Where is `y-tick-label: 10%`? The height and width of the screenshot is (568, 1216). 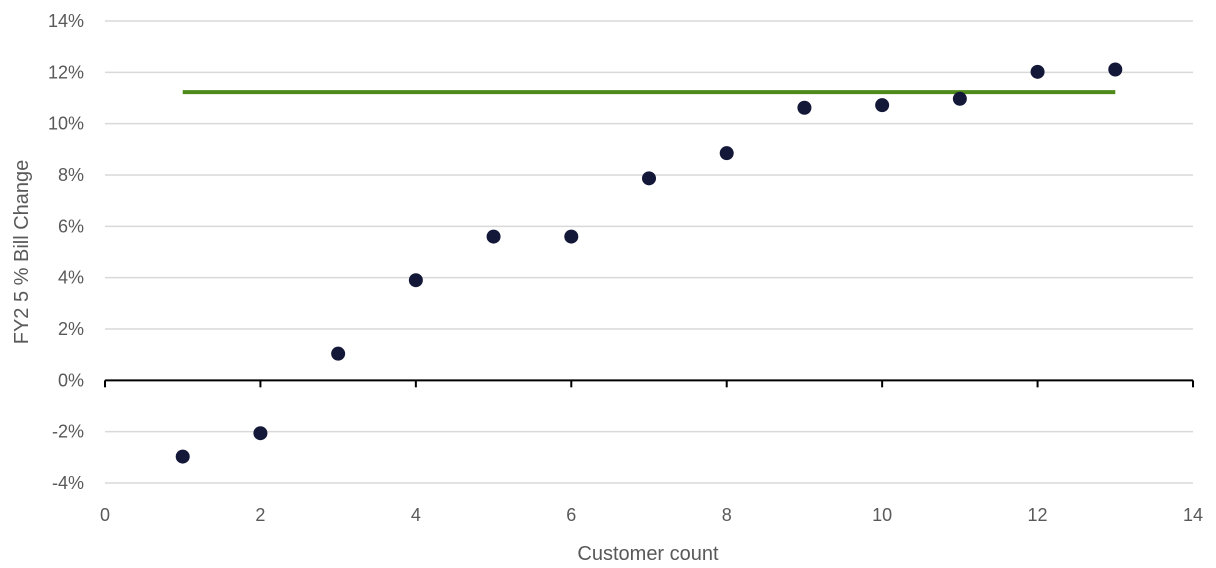 y-tick-label: 10% is located at coordinates (66, 124).